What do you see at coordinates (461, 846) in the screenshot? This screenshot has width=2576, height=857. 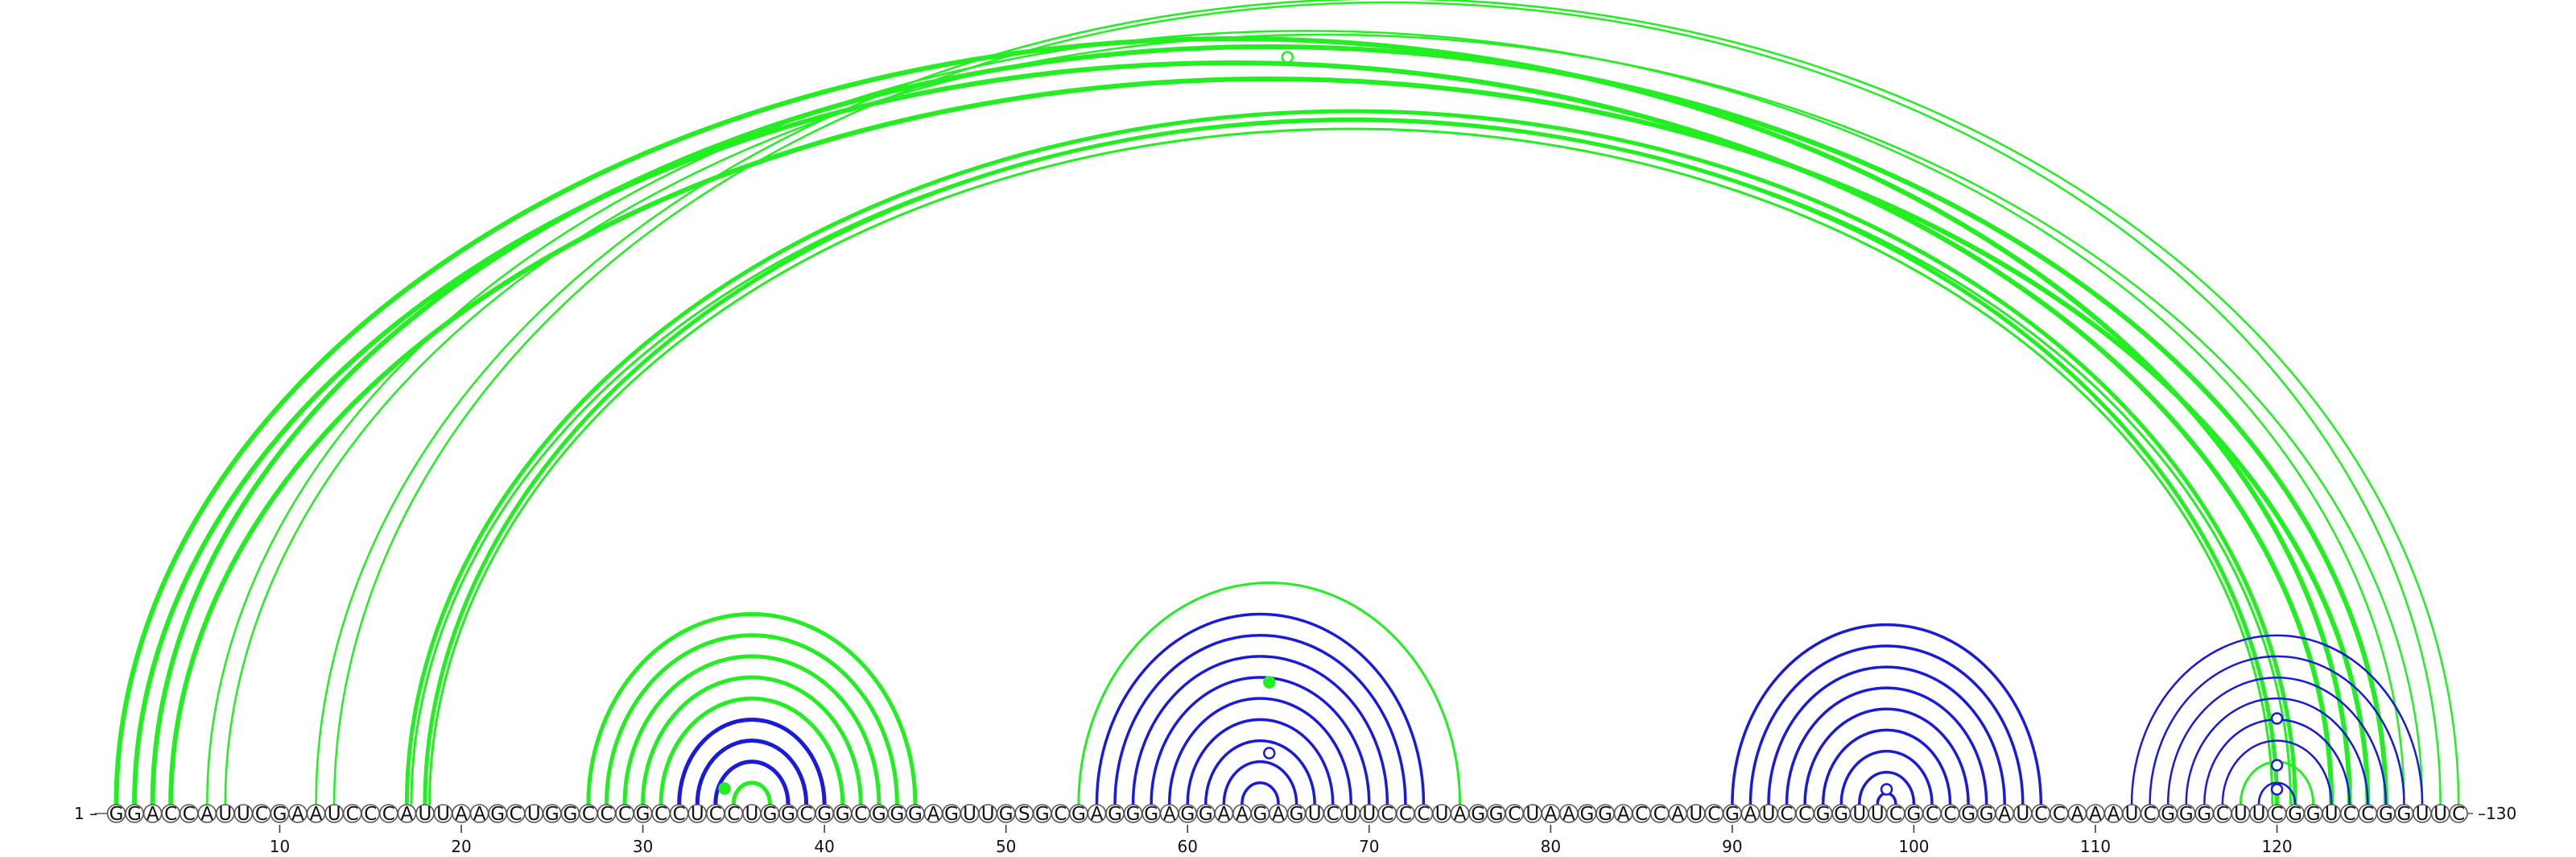 I see `tick-label: 20` at bounding box center [461, 846].